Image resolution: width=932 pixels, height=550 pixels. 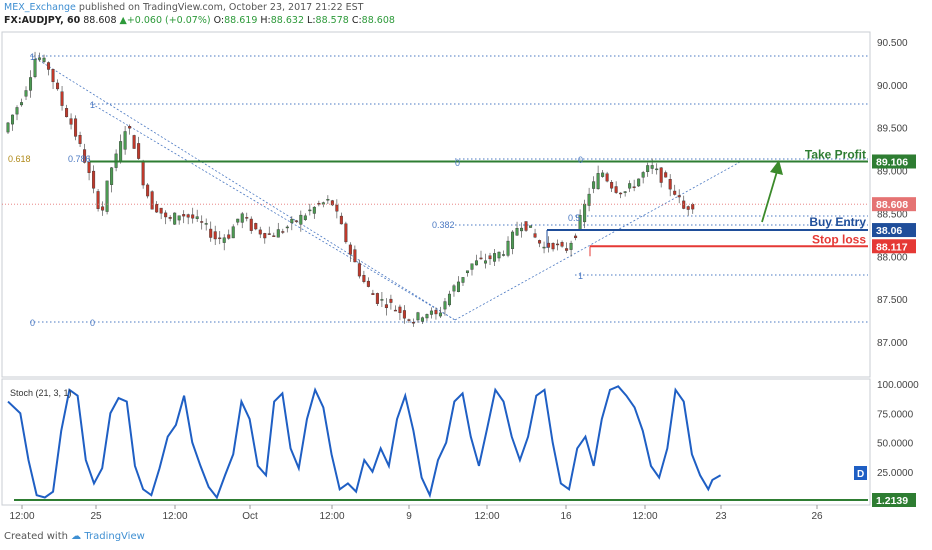 I want to click on stoch-support-tag: 1.2139, so click(x=892, y=501).